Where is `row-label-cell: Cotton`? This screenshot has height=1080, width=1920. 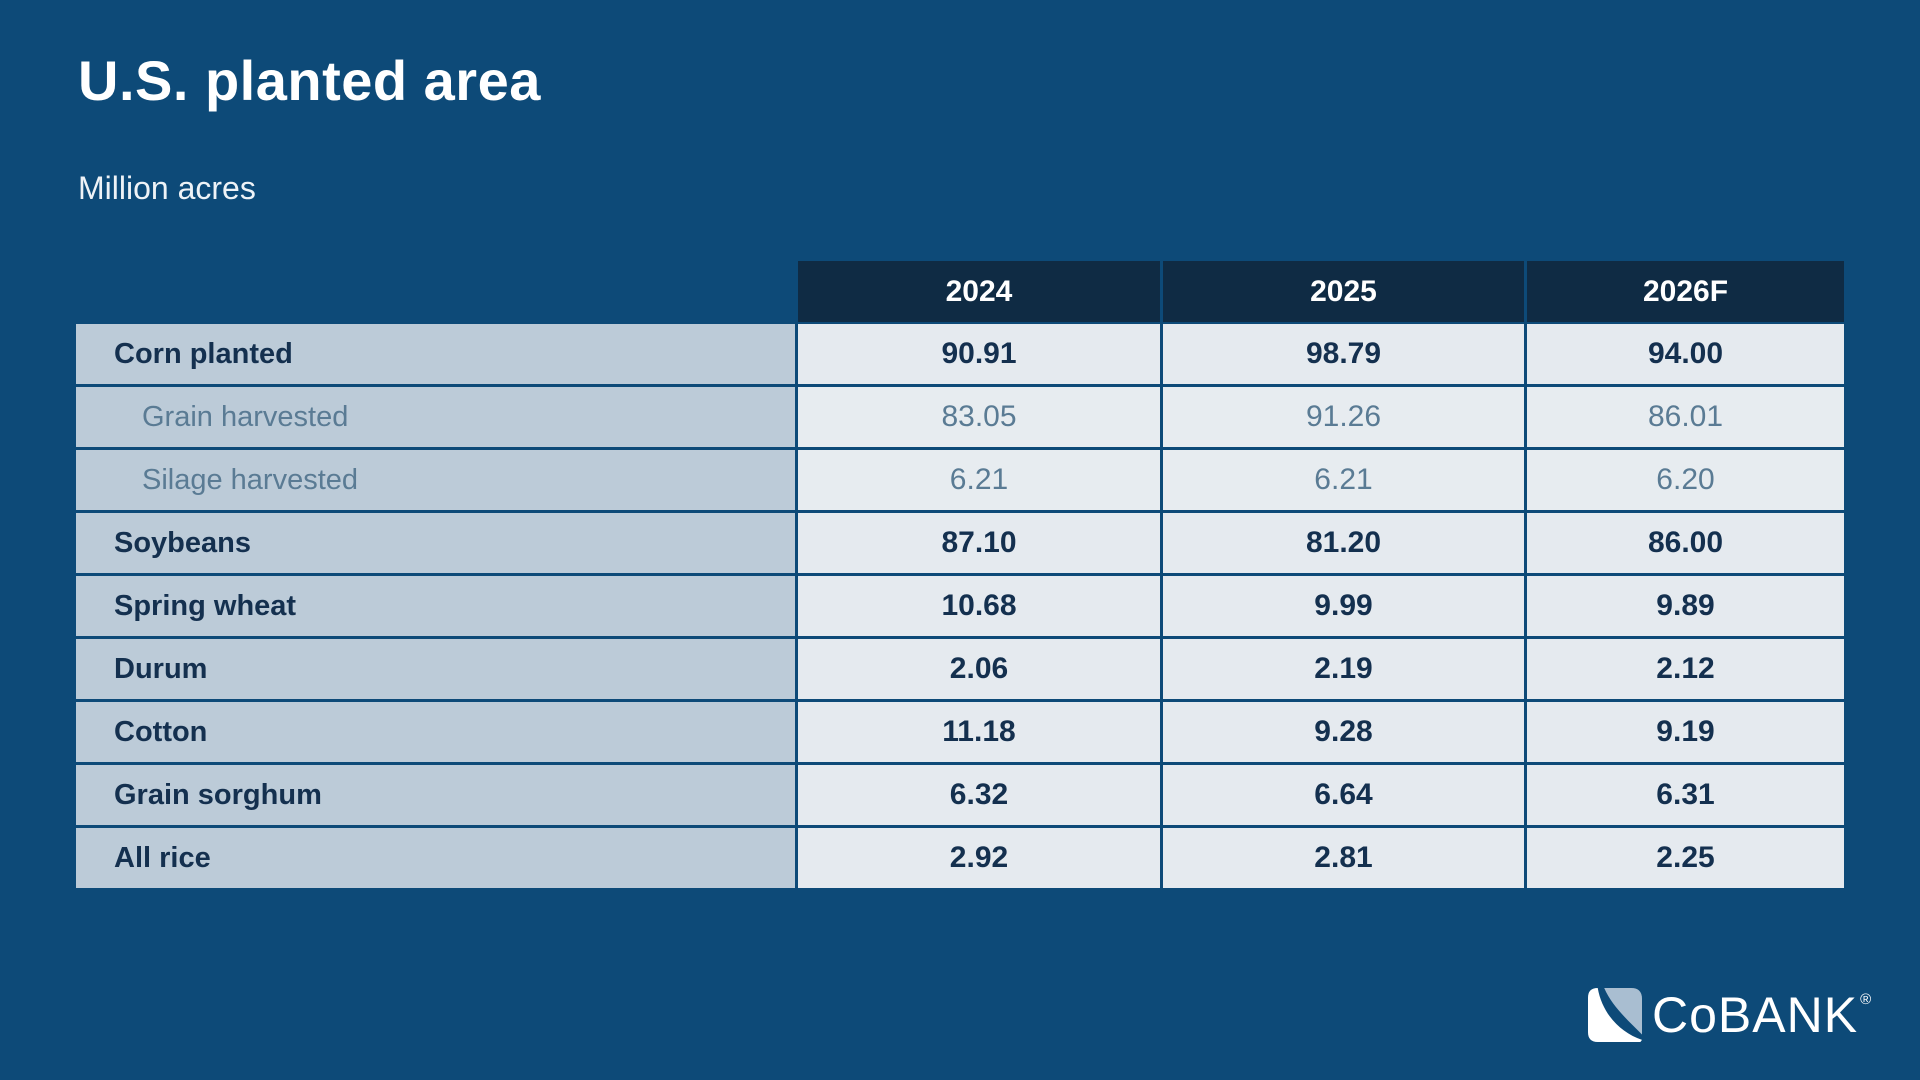
row-label-cell: Cotton is located at coordinates (435, 732).